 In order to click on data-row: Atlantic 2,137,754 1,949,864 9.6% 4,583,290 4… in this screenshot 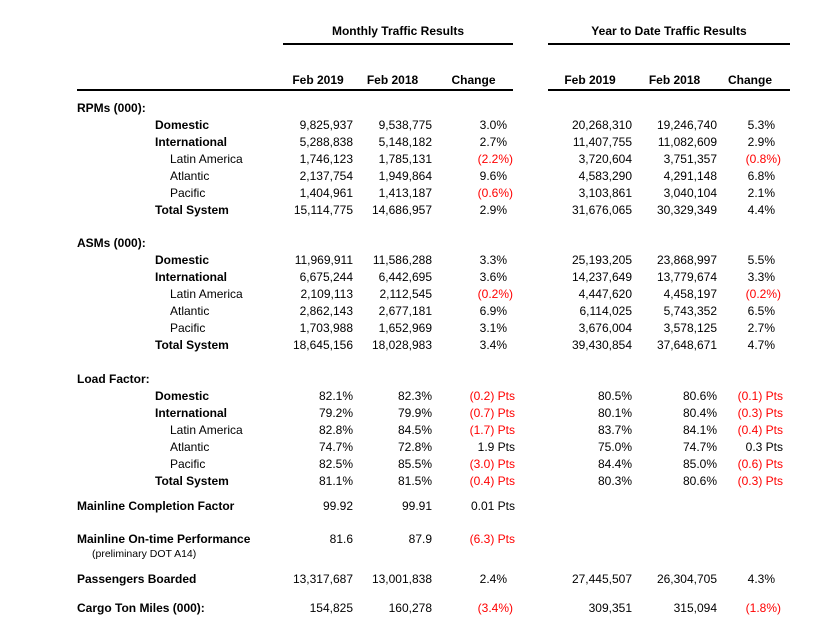, I will do `click(456, 176)`.